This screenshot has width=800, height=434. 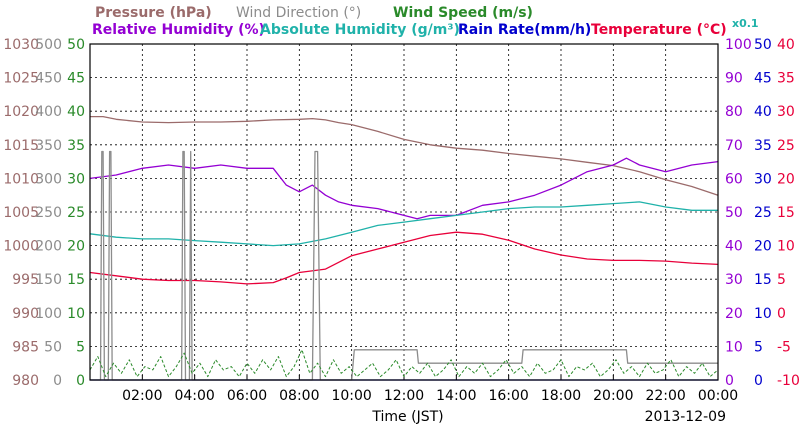 I want to click on legend-rain-rate: Rain Rate(mm/h), so click(x=524, y=30).